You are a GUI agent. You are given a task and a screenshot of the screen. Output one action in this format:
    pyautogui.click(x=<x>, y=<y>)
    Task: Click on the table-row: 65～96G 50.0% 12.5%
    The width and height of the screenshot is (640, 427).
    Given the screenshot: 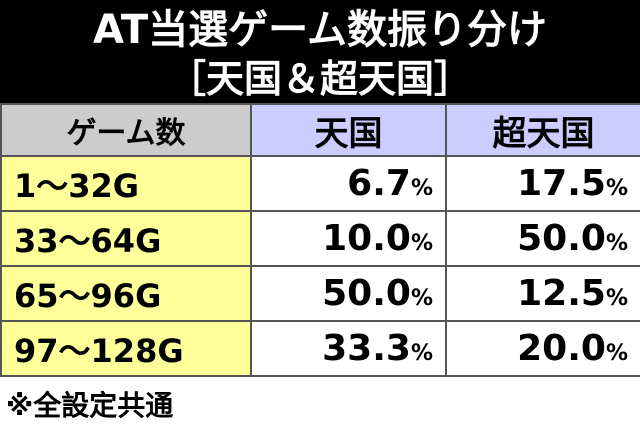 What is the action you would take?
    pyautogui.click(x=320, y=293)
    